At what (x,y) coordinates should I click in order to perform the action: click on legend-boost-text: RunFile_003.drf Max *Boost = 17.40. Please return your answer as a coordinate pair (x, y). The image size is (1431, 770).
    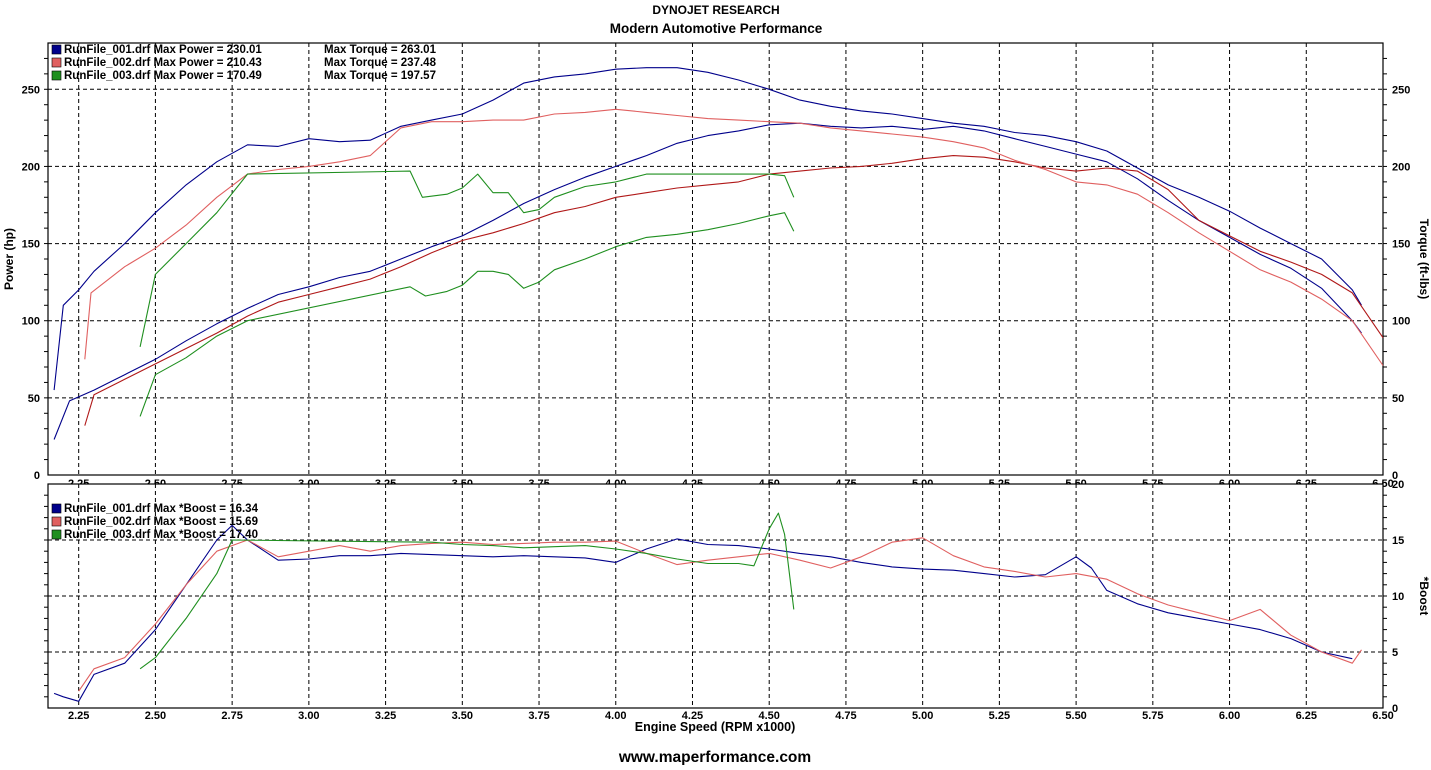
    Looking at the image, I should click on (161, 535).